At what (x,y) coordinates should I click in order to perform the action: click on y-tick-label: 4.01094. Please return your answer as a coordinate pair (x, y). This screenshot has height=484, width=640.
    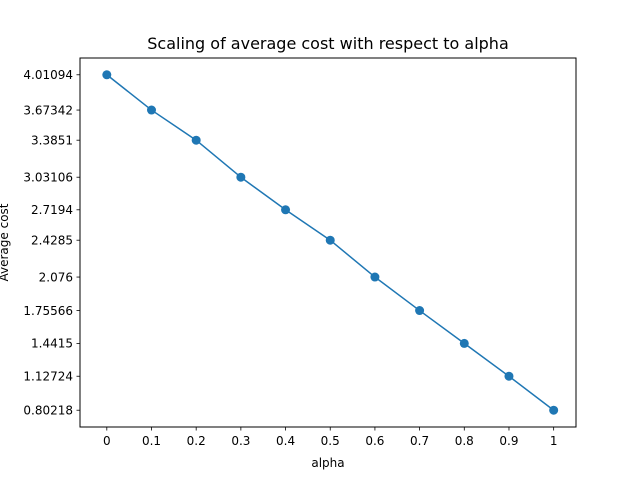
    Looking at the image, I should click on (48, 75).